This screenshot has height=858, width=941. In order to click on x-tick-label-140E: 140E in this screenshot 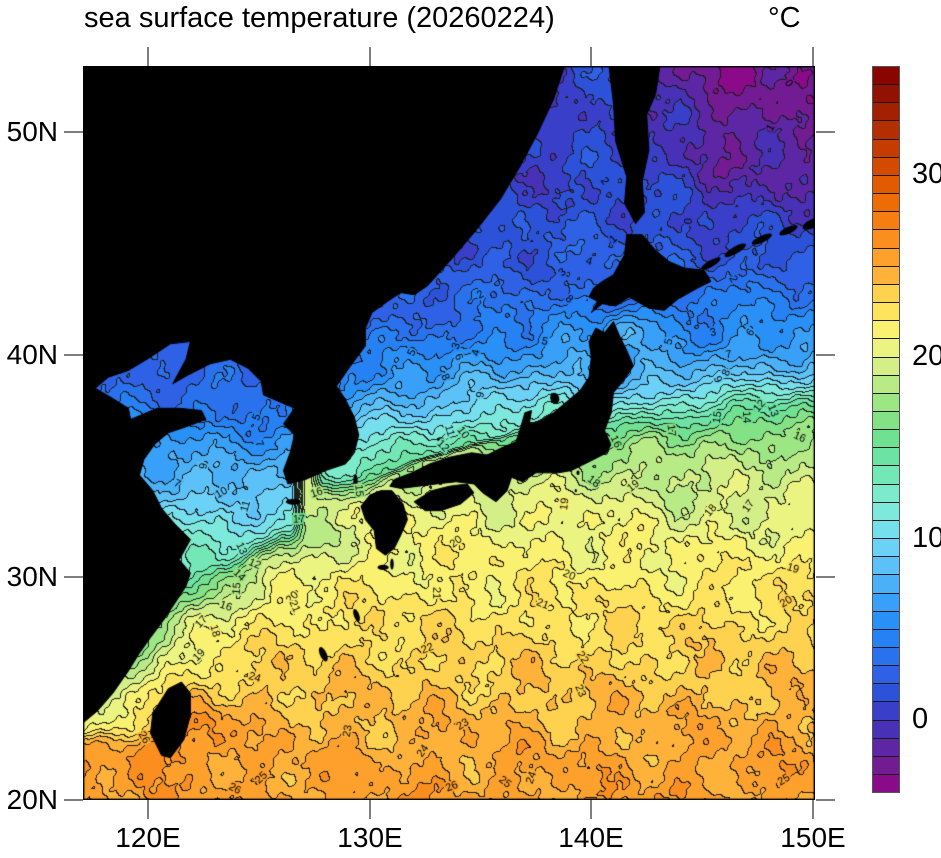, I will do `click(591, 837)`.